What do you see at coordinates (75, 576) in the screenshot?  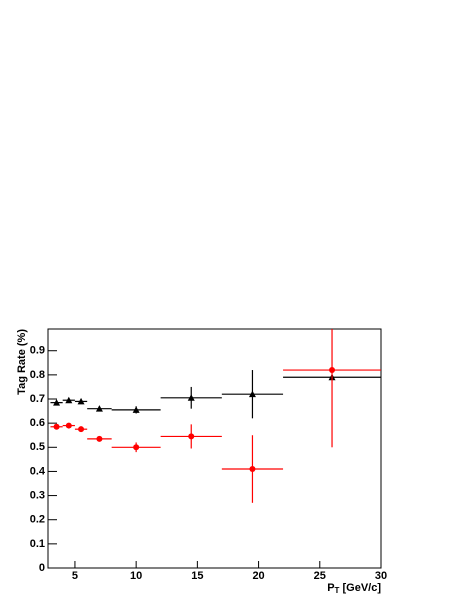 I see `x-tick-label: 5` at bounding box center [75, 576].